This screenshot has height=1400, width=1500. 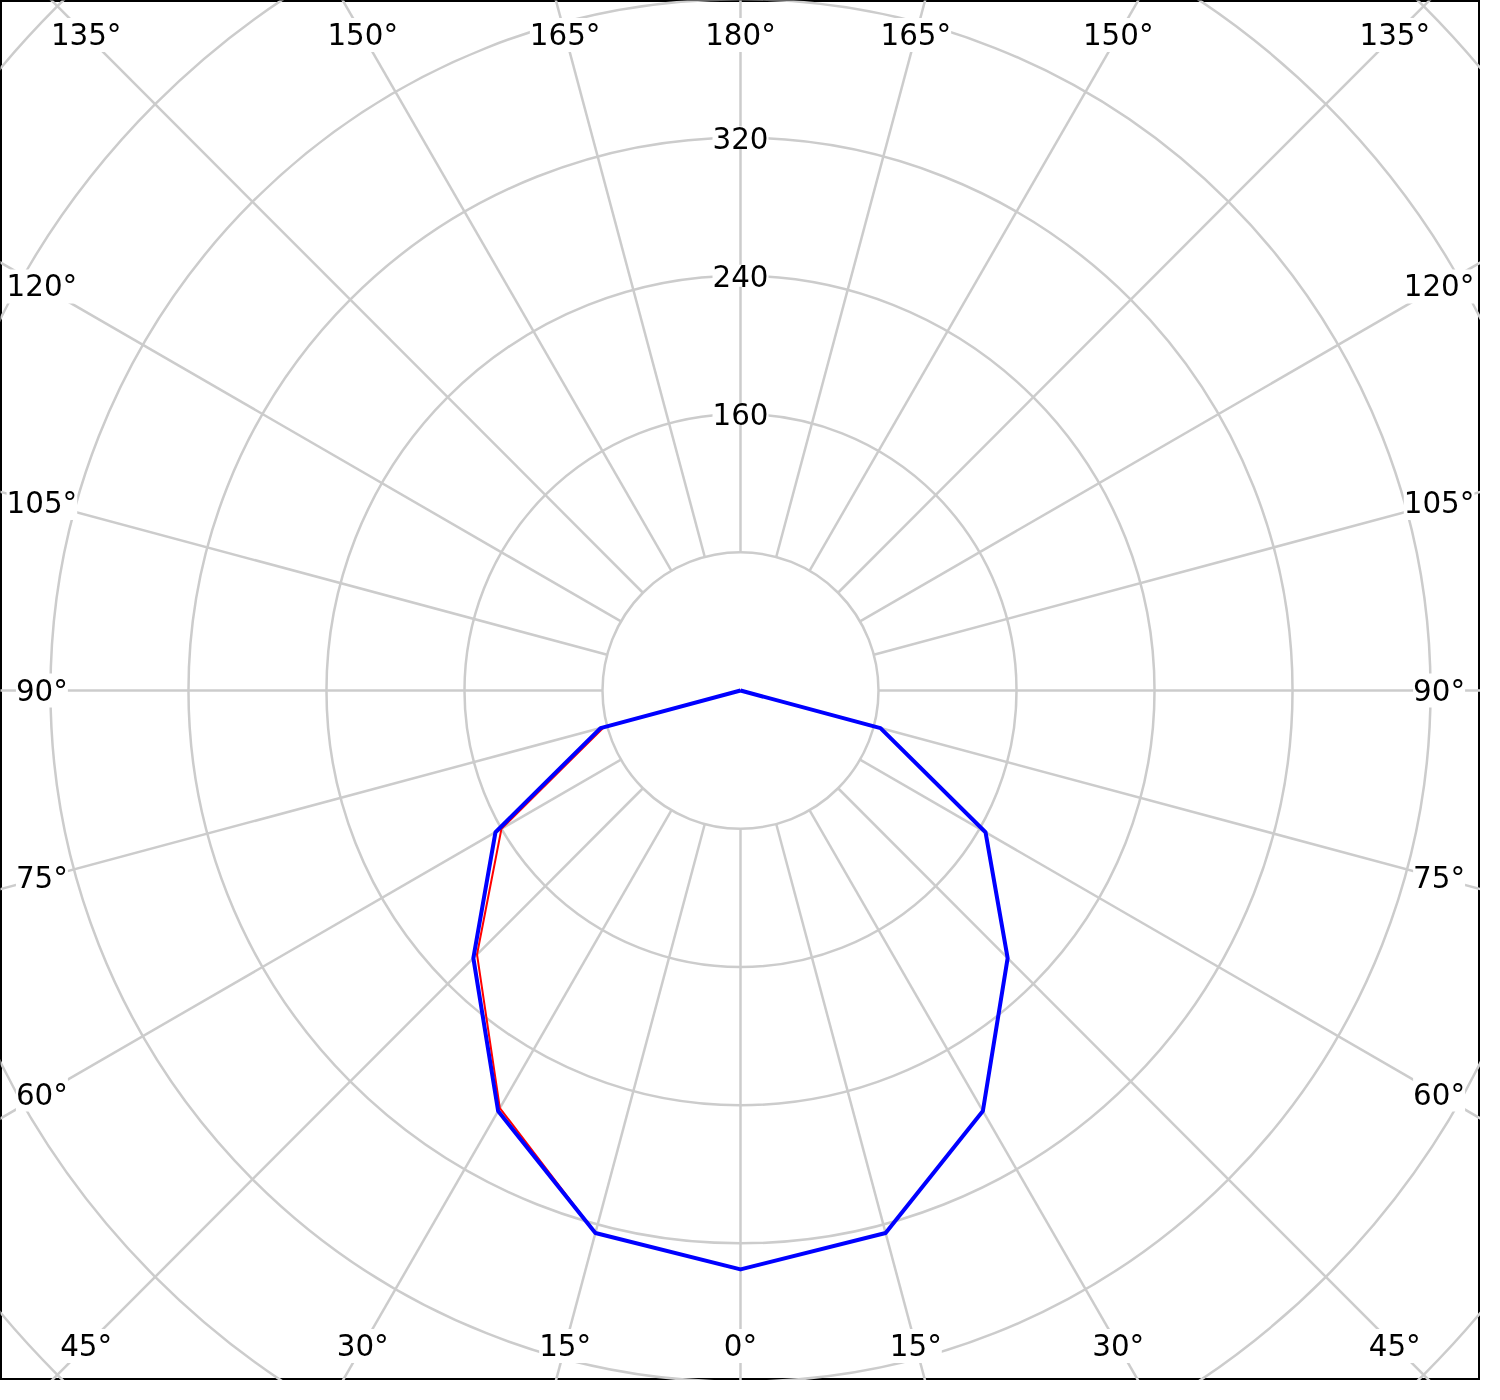 I want to click on y-tick-label: 160, so click(x=740, y=415).